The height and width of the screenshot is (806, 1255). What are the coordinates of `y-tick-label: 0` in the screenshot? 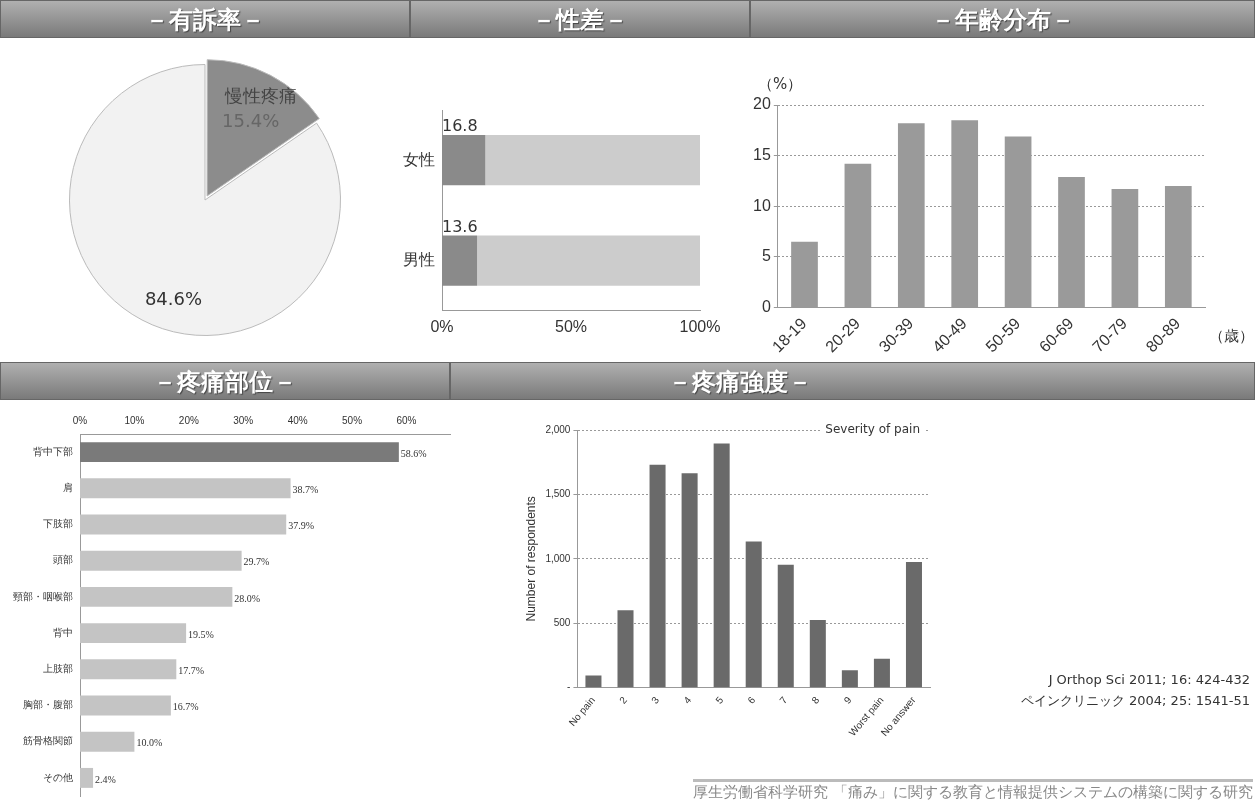 It's located at (766, 306).